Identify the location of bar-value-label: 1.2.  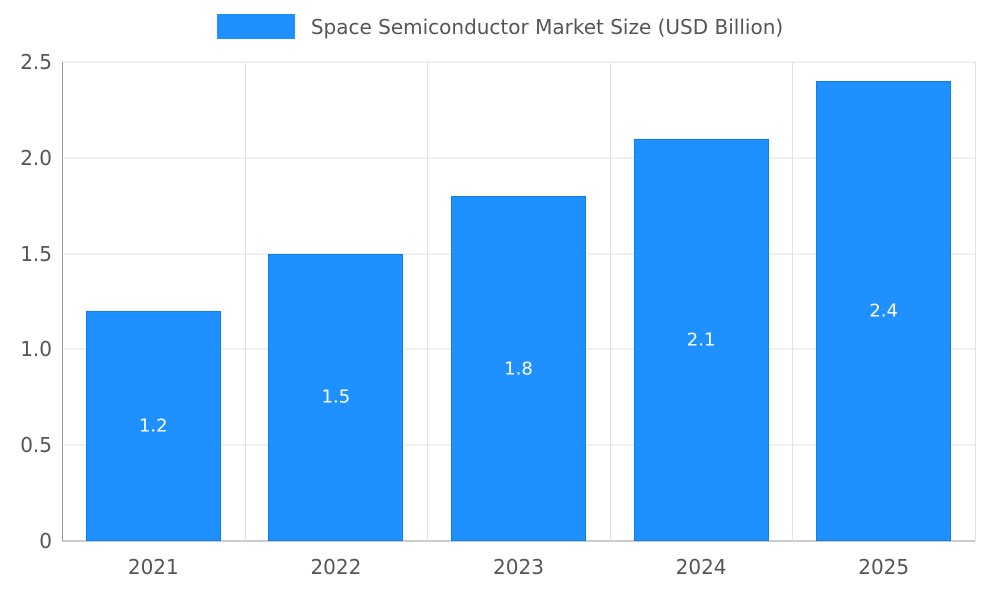
(153, 426).